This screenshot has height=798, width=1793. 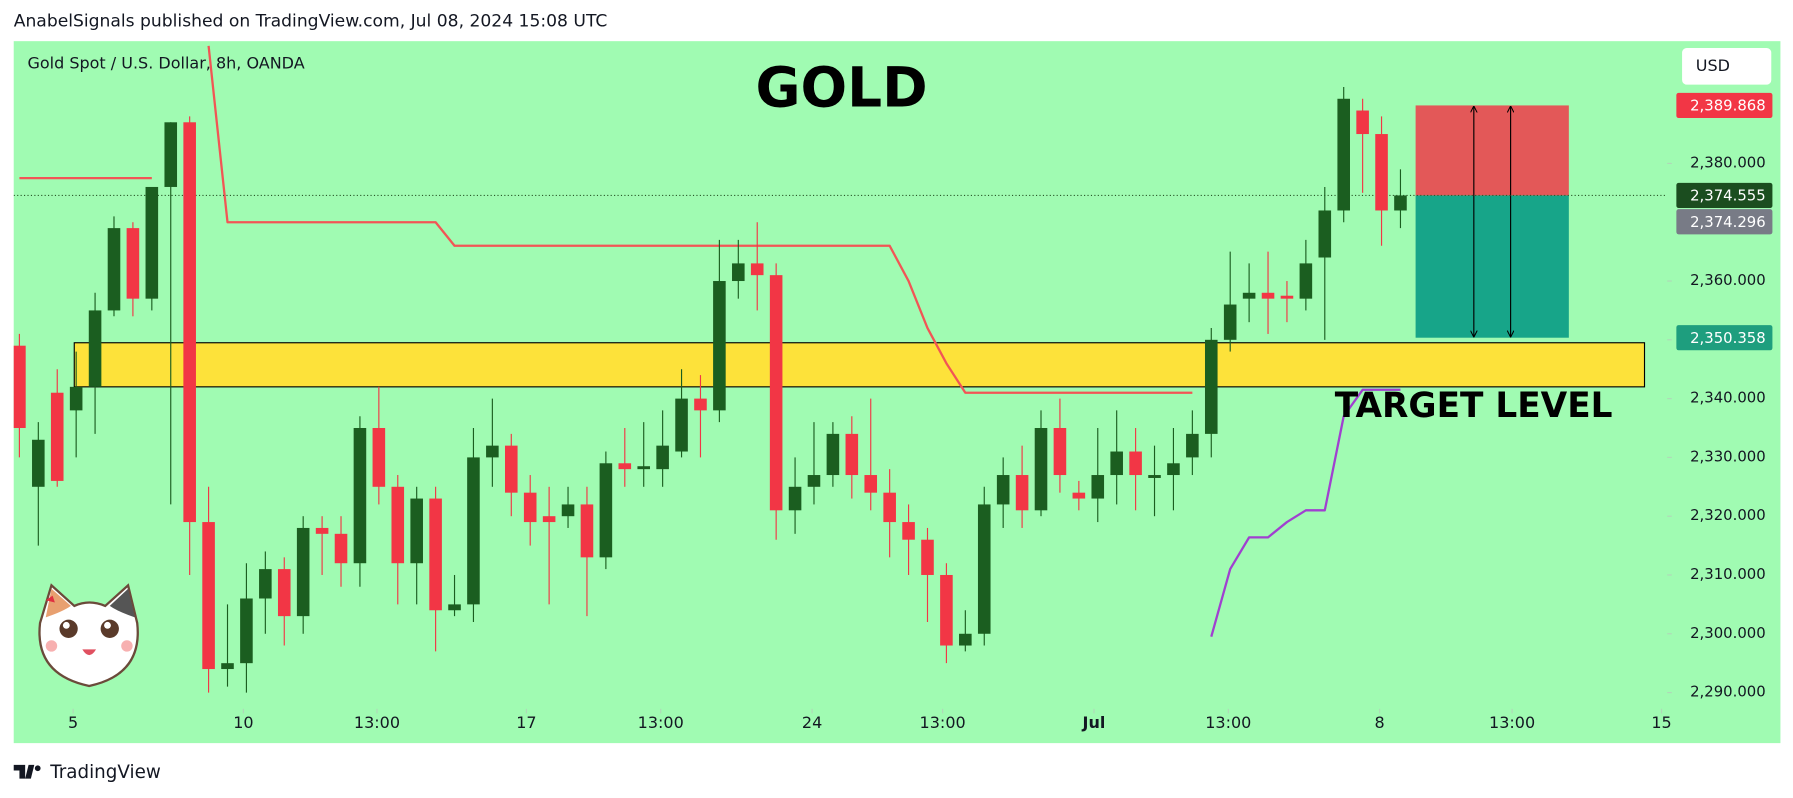 What do you see at coordinates (27, 771) in the screenshot?
I see `footer-logo` at bounding box center [27, 771].